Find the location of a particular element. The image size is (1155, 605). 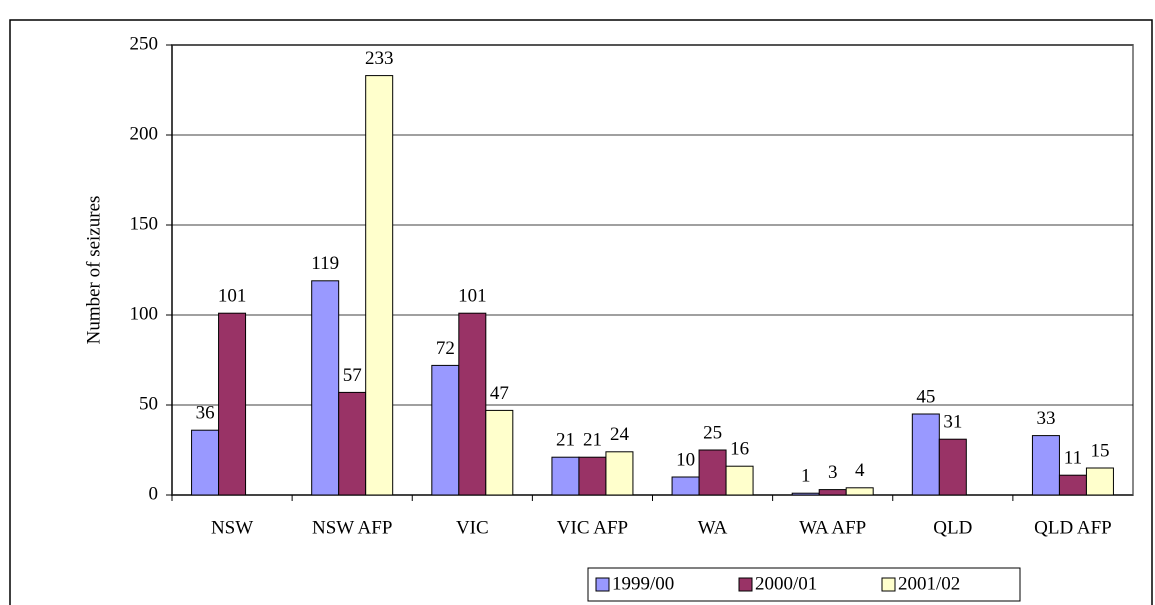

y-tick-label: 150 is located at coordinates (144, 223).